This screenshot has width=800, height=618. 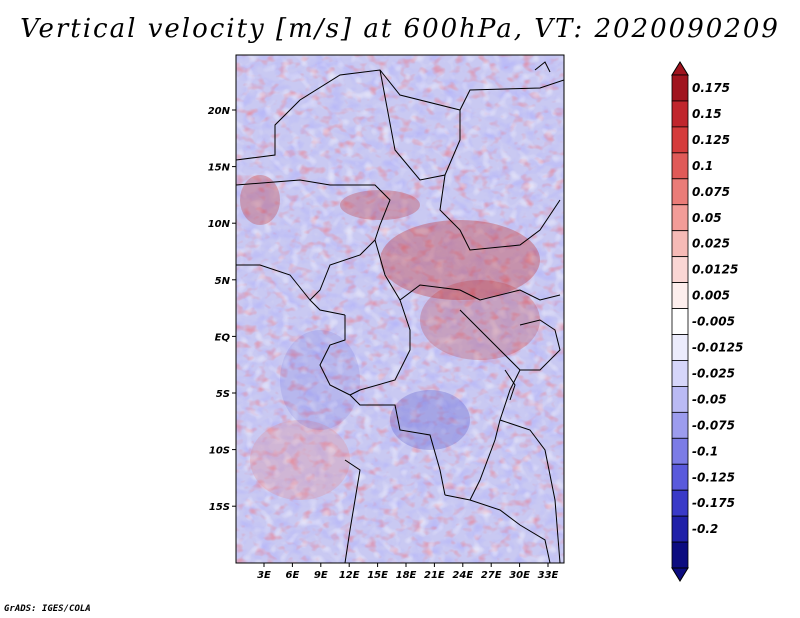 What do you see at coordinates (349, 575) in the screenshot?
I see `lon-label: 12E` at bounding box center [349, 575].